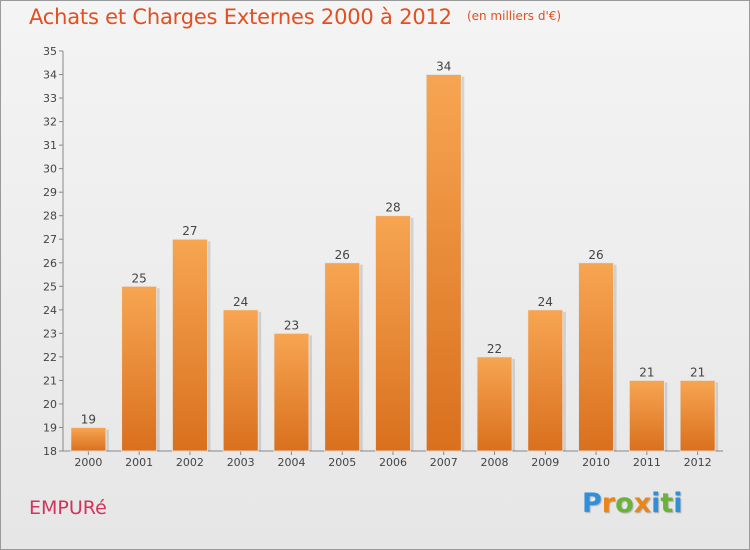 The width and height of the screenshot is (750, 550). I want to click on bar-value-label: 19, so click(88, 419).